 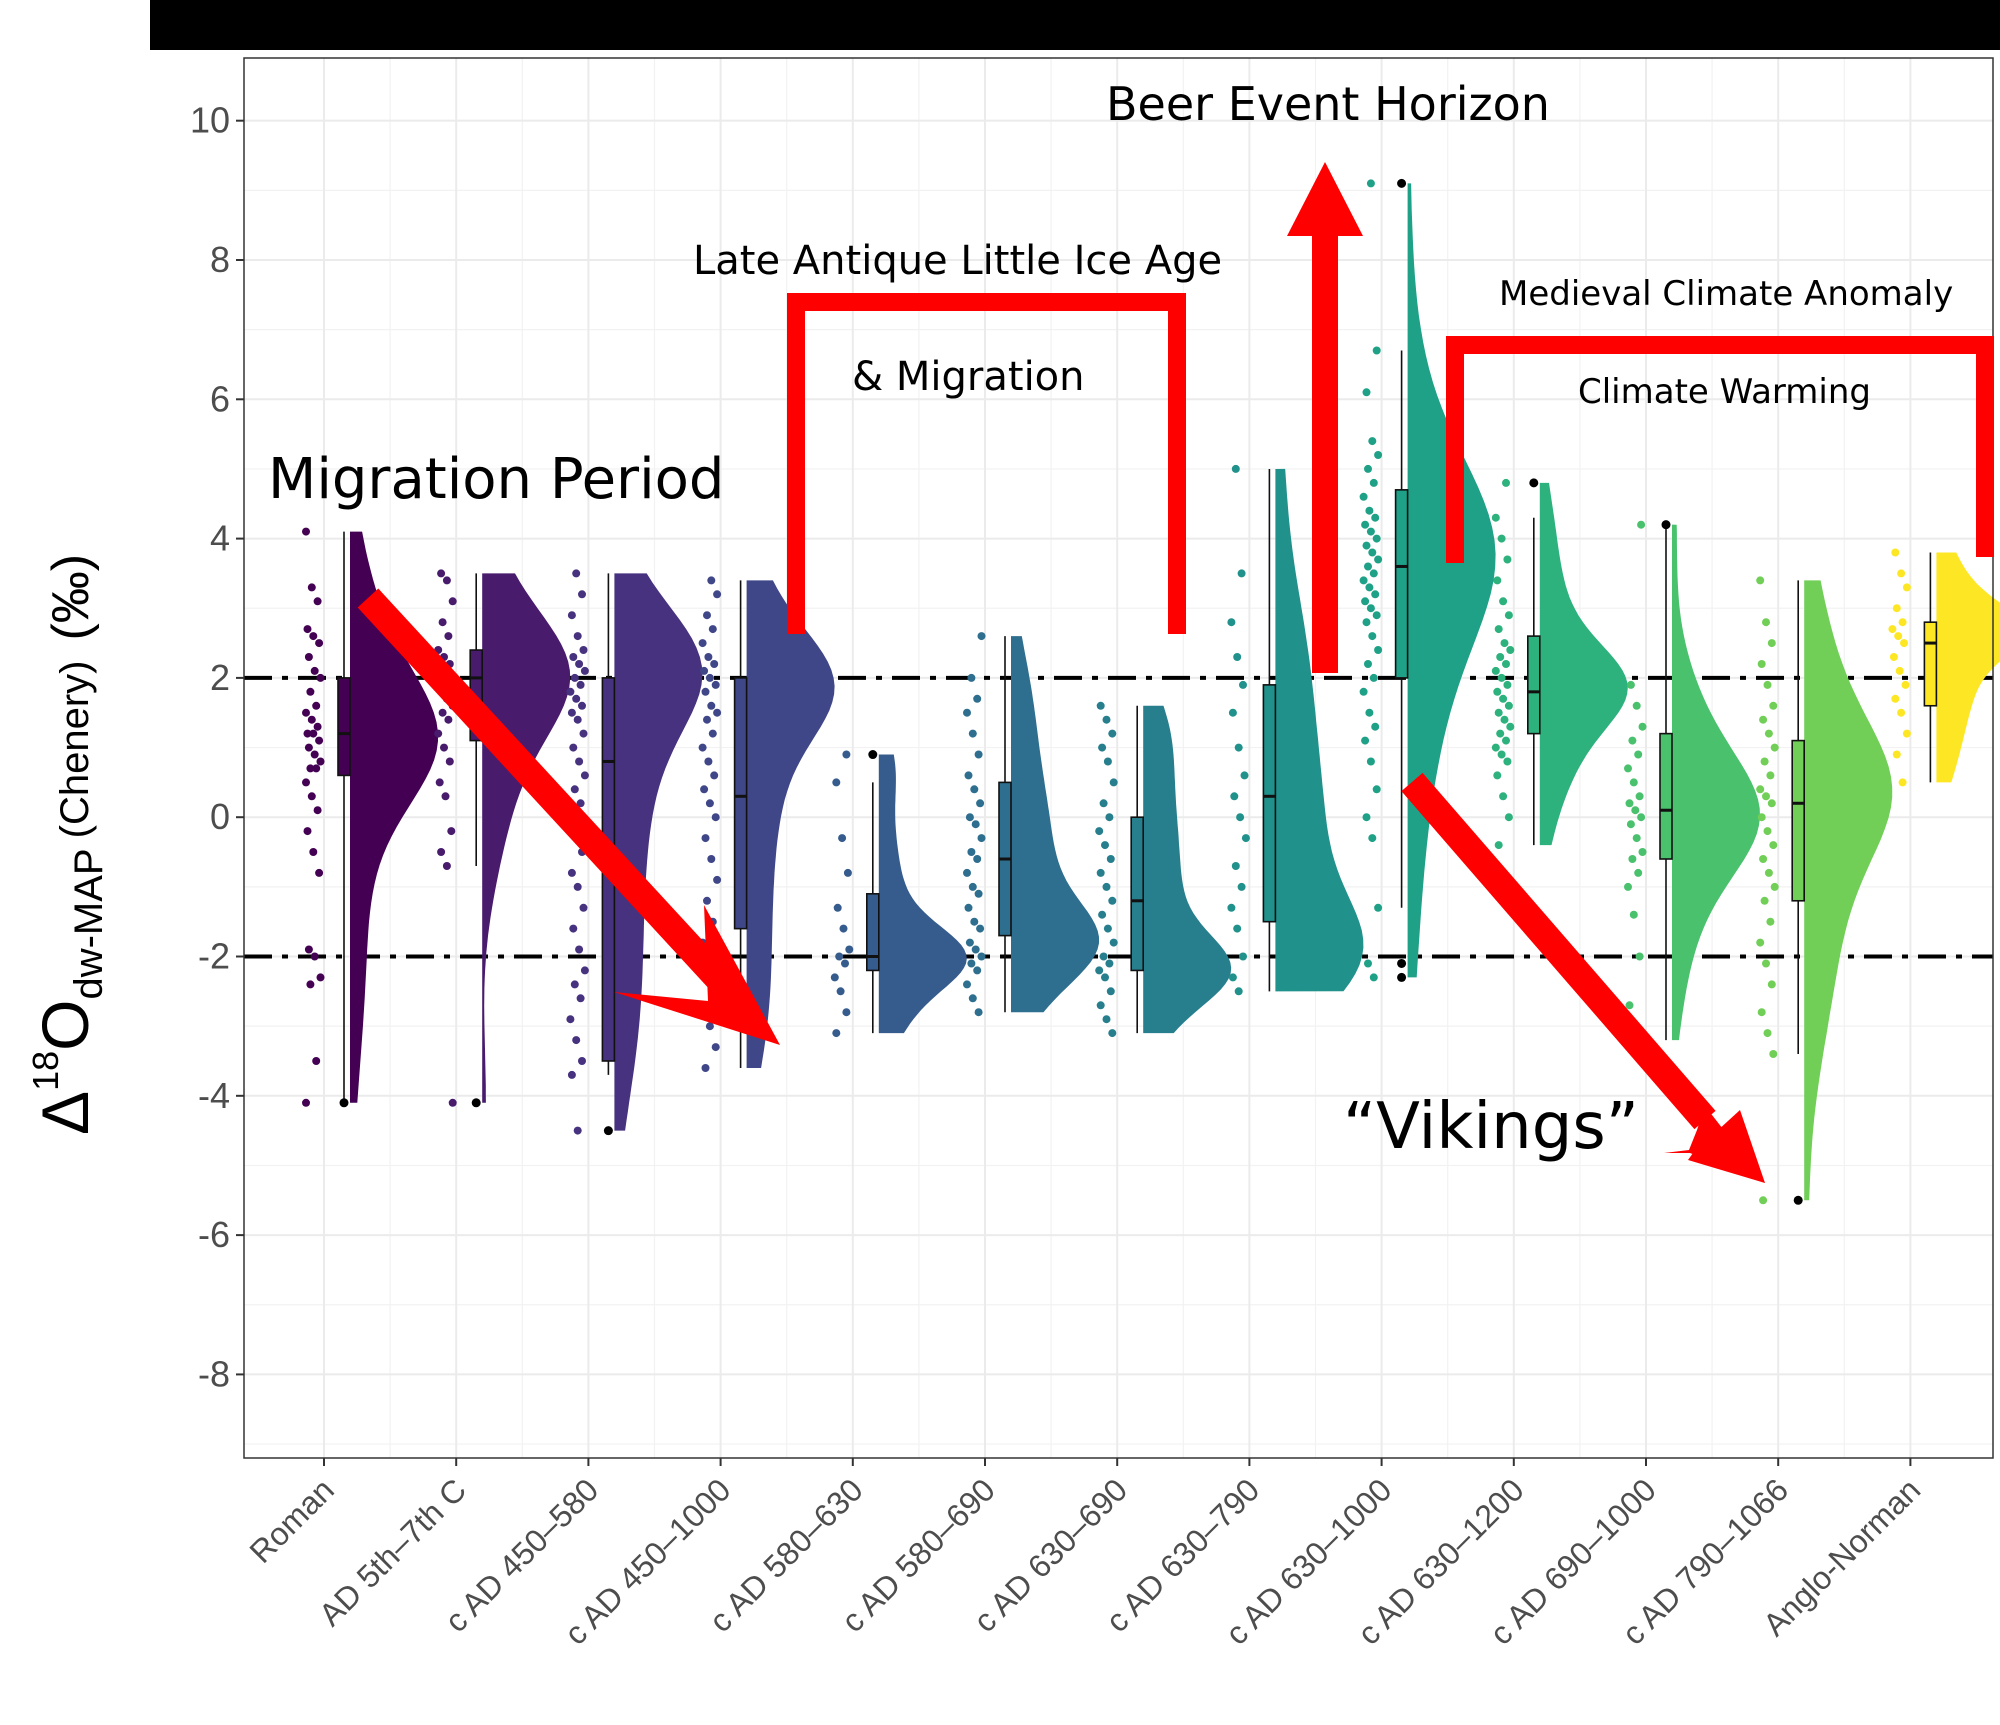 What do you see at coordinates (496, 479) in the screenshot?
I see `annotation-migration-period: Migration Period` at bounding box center [496, 479].